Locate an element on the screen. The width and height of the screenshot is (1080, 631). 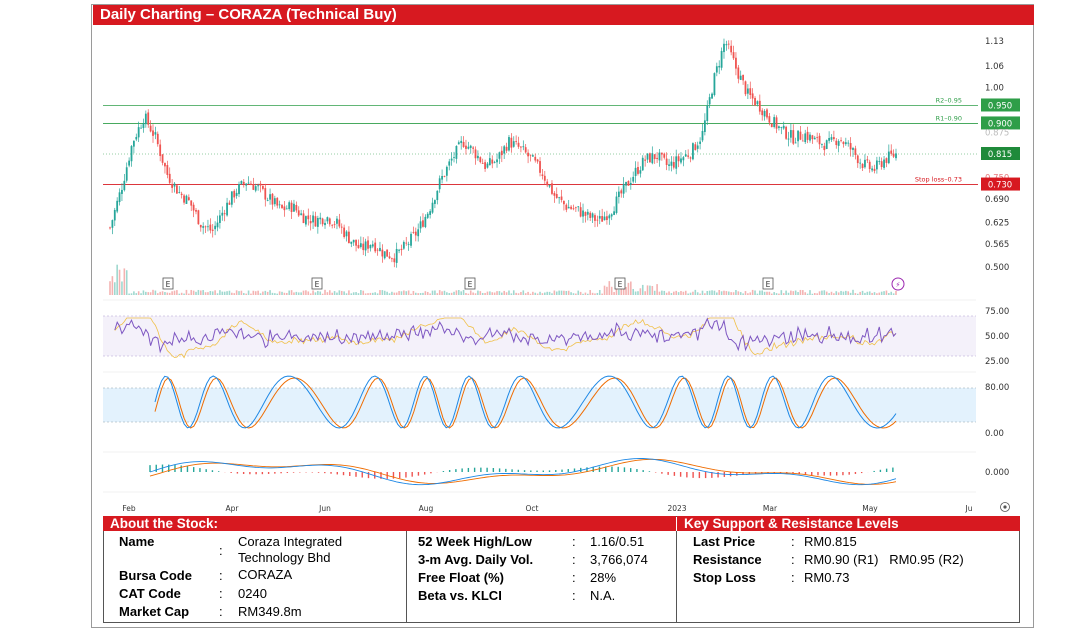
rsi-band is located at coordinates (539, 336).